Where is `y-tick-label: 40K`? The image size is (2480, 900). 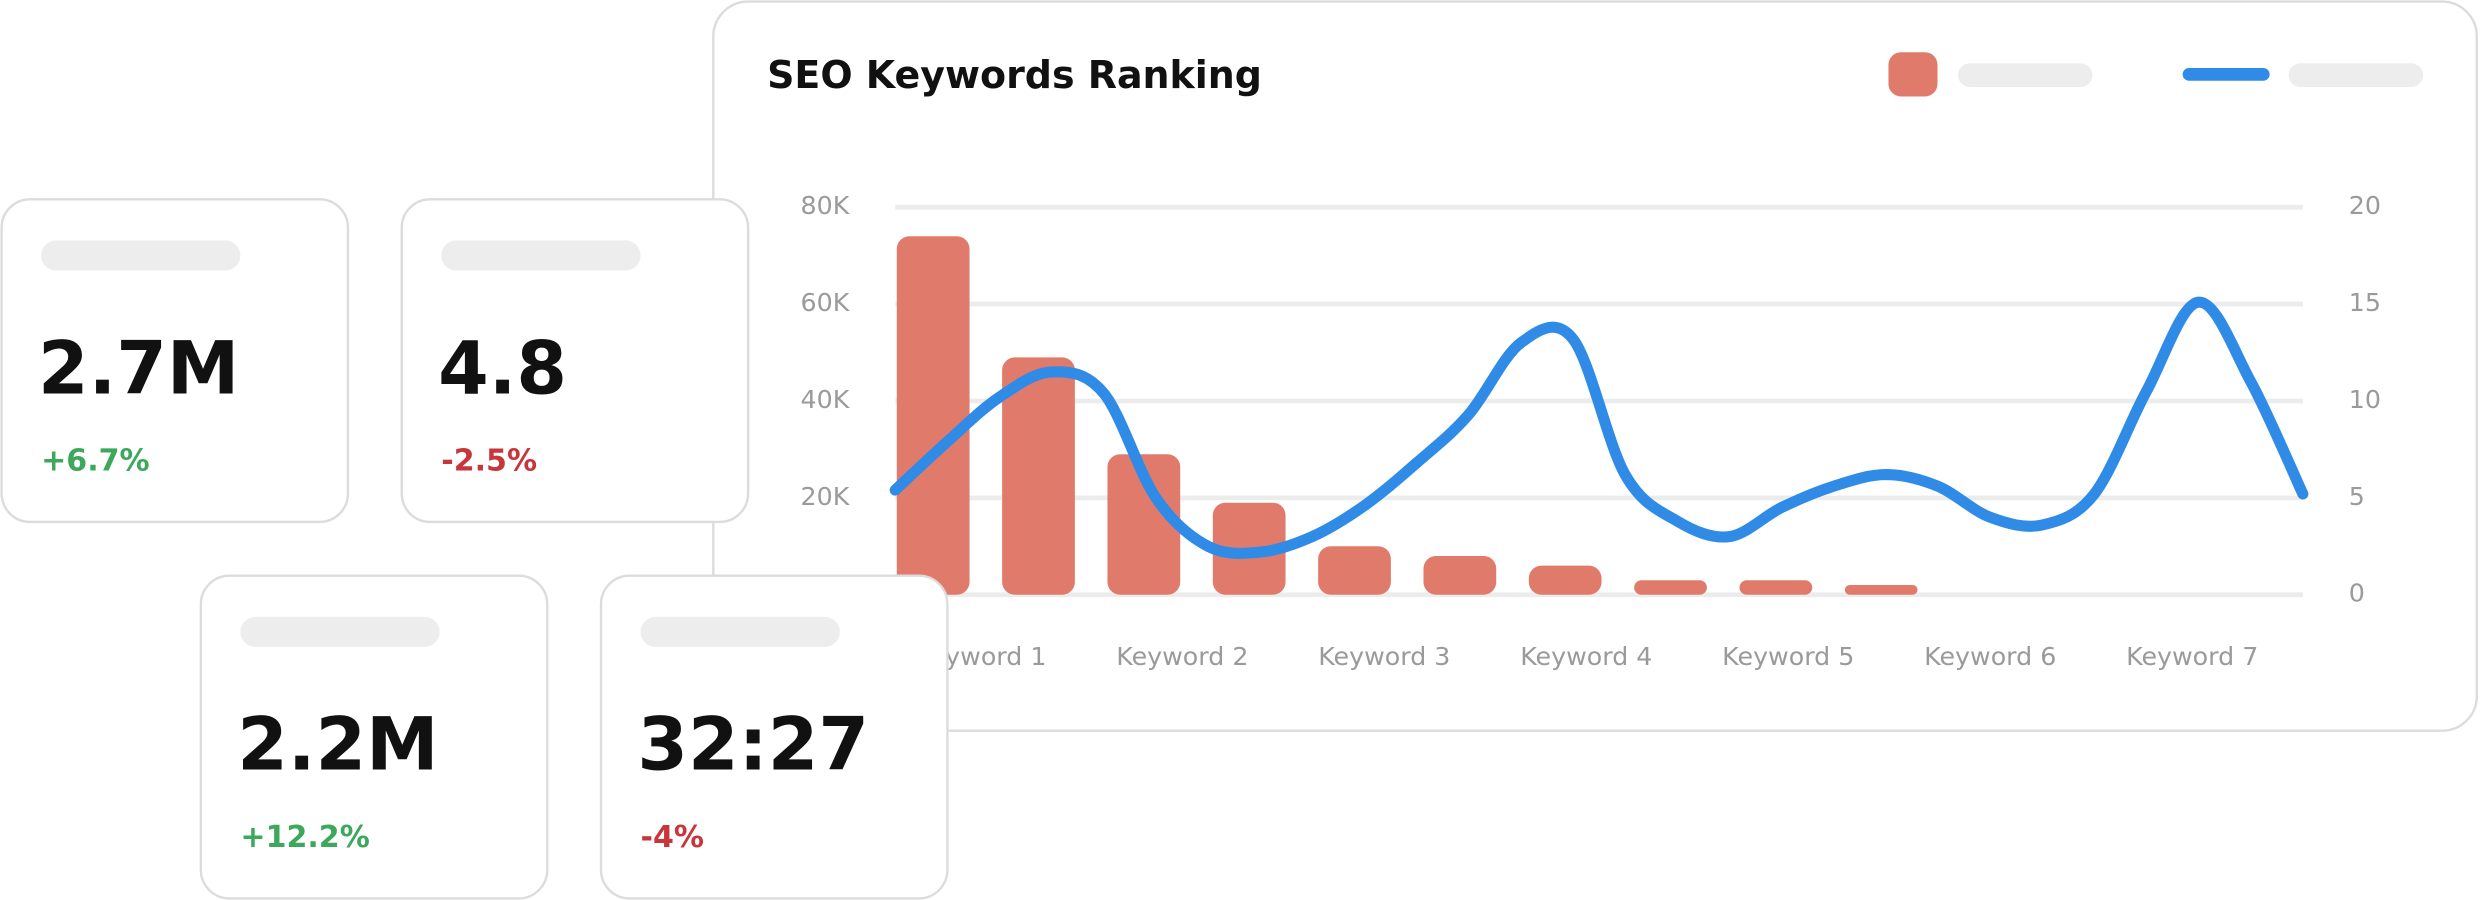
y-tick-label: 40K is located at coordinates (826, 399).